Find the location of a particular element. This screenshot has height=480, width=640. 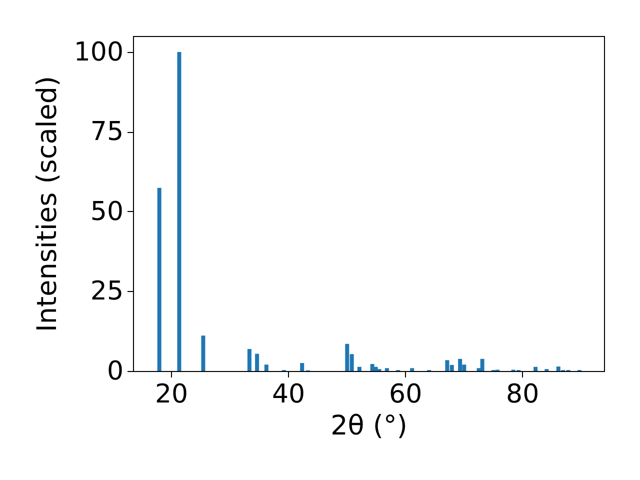

y-tick-label: 25 is located at coordinates (107, 291).